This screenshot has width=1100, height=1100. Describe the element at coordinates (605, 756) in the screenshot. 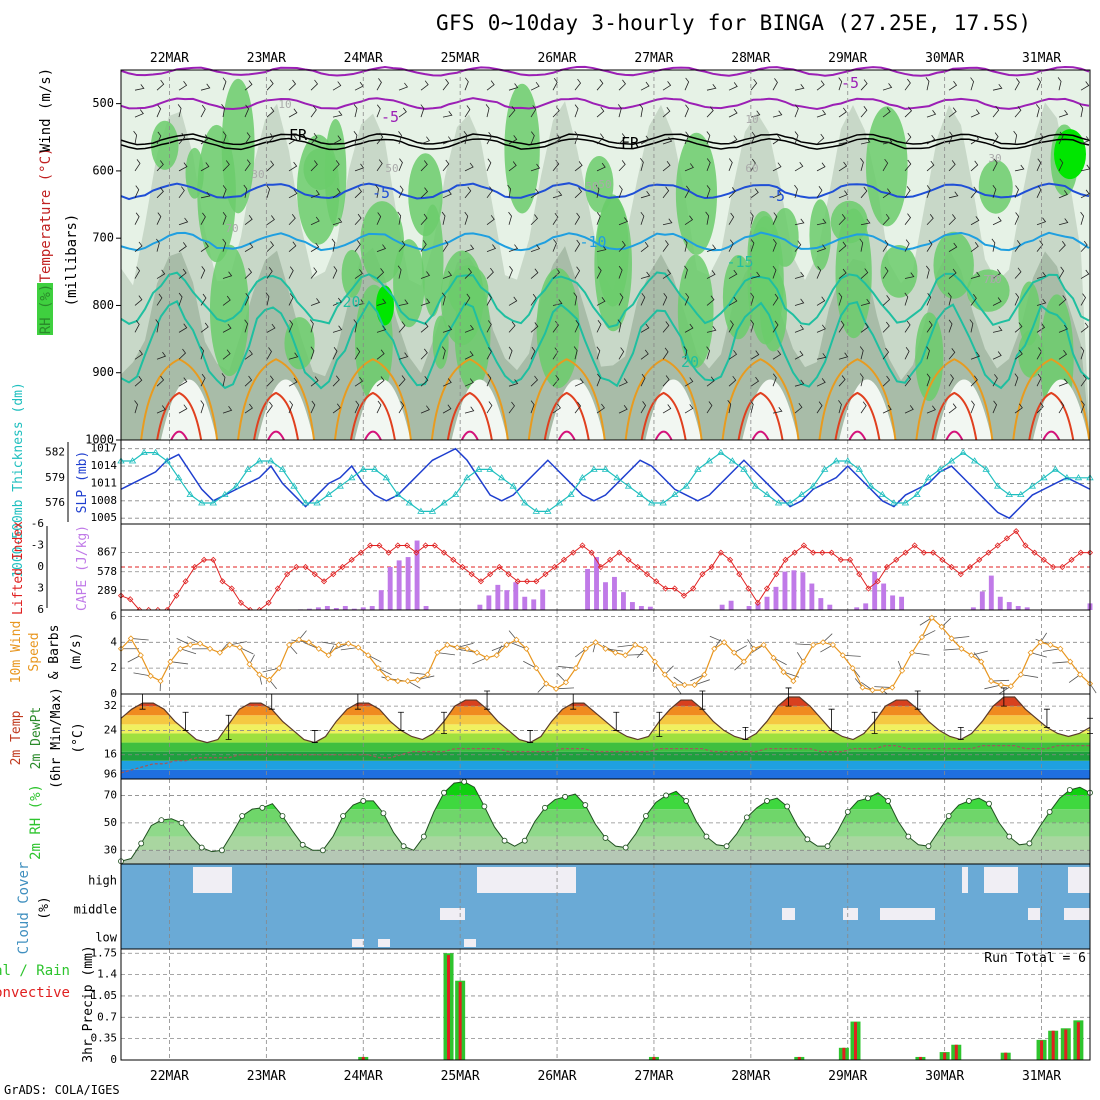

I see `temp-color-band` at that location.